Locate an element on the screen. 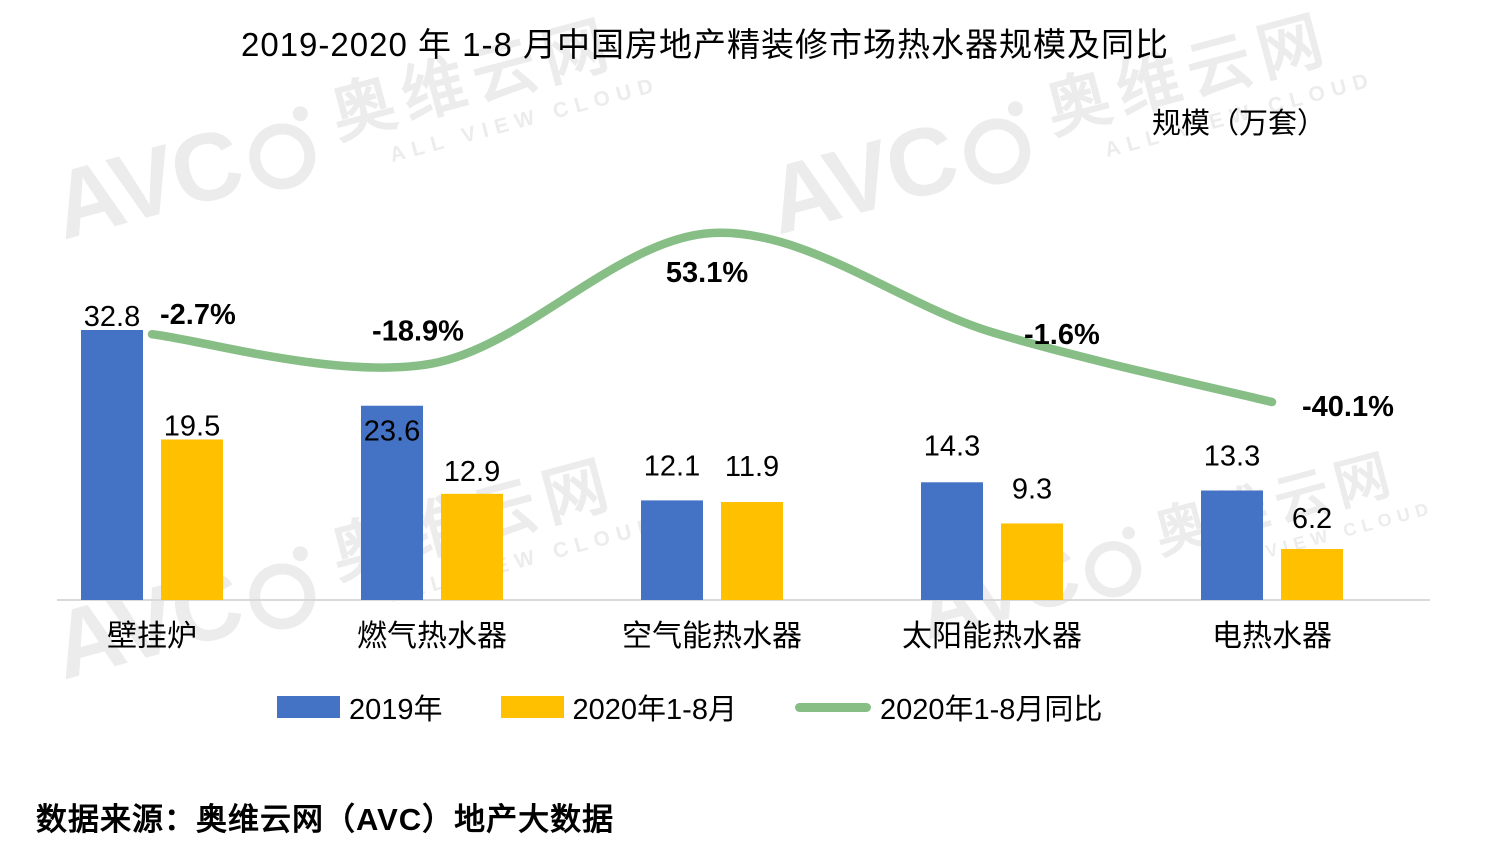  line-label-c2: 53.1% is located at coordinates (707, 273).